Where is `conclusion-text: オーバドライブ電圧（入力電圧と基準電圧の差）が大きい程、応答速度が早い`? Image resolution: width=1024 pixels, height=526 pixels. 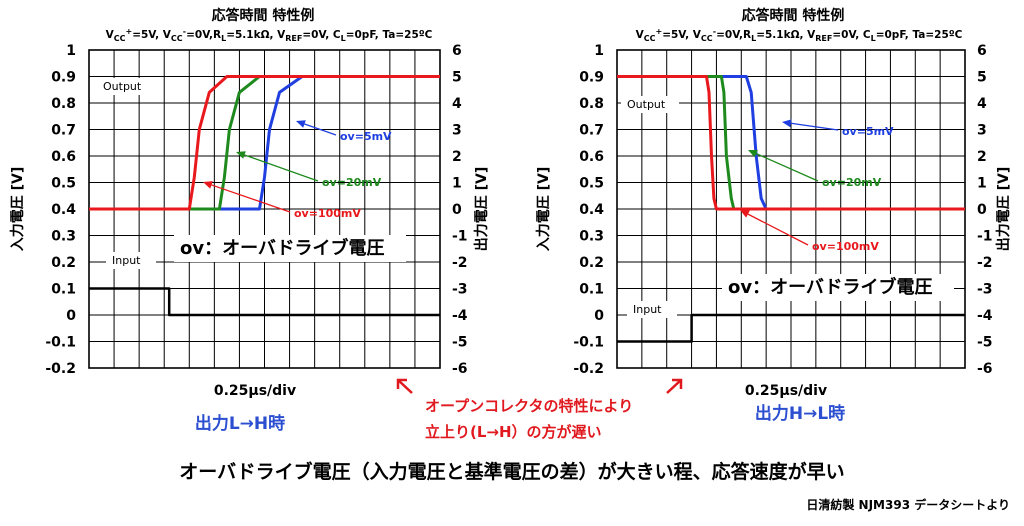
conclusion-text: オーバドライブ電圧（入力電圧と基準電圧の差）が大きい程、応答速度が早い is located at coordinates (511, 471).